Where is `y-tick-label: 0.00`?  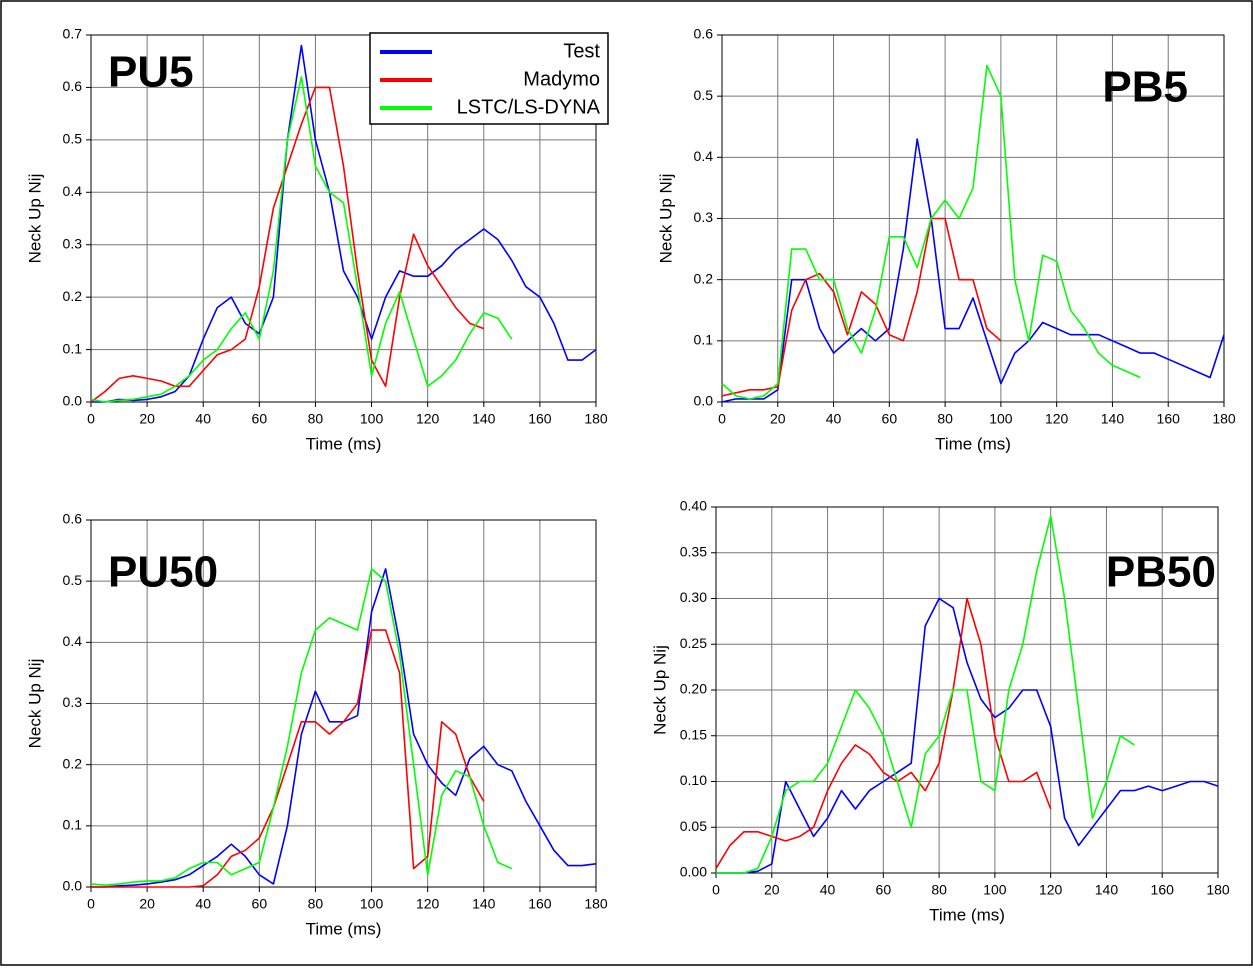
y-tick-label: 0.00 is located at coordinates (693, 872).